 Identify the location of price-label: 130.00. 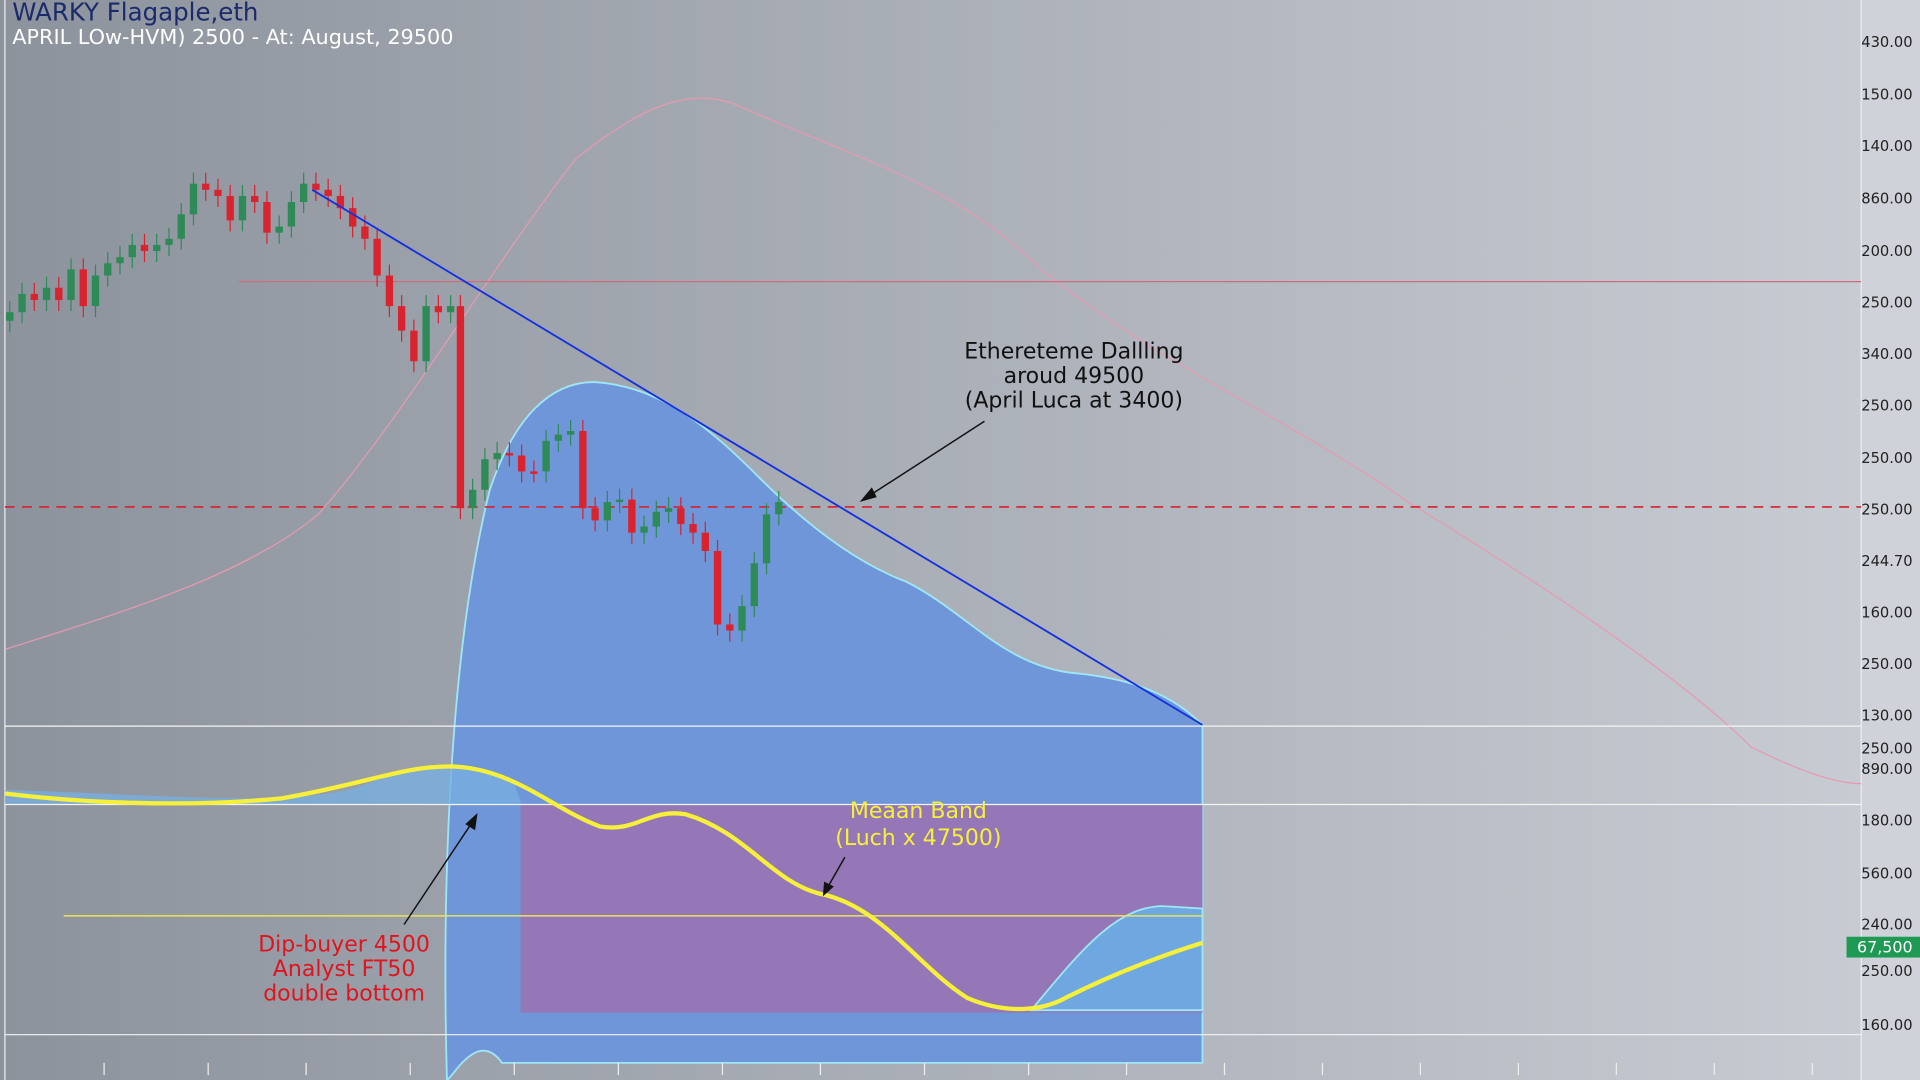
(1886, 715).